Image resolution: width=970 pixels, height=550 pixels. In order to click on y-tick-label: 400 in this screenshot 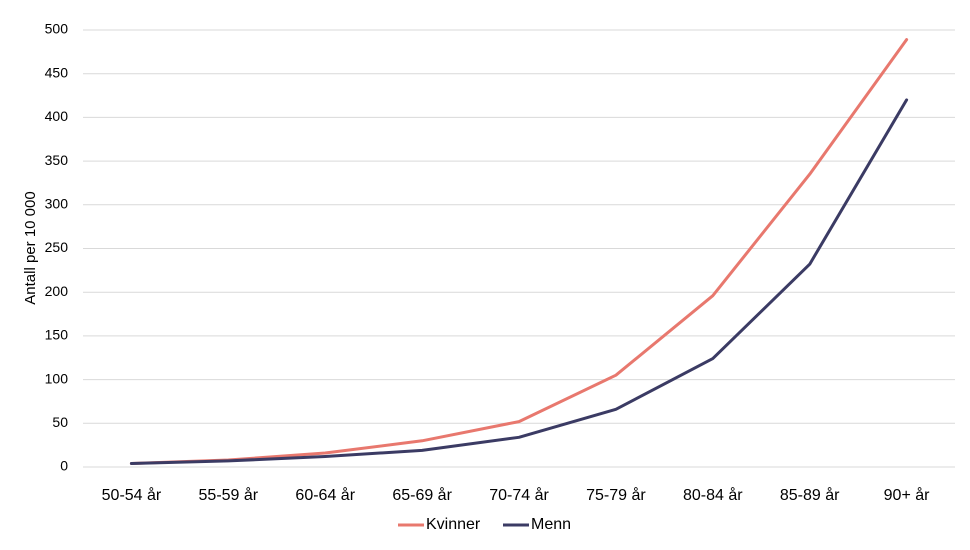, I will do `click(57, 116)`.